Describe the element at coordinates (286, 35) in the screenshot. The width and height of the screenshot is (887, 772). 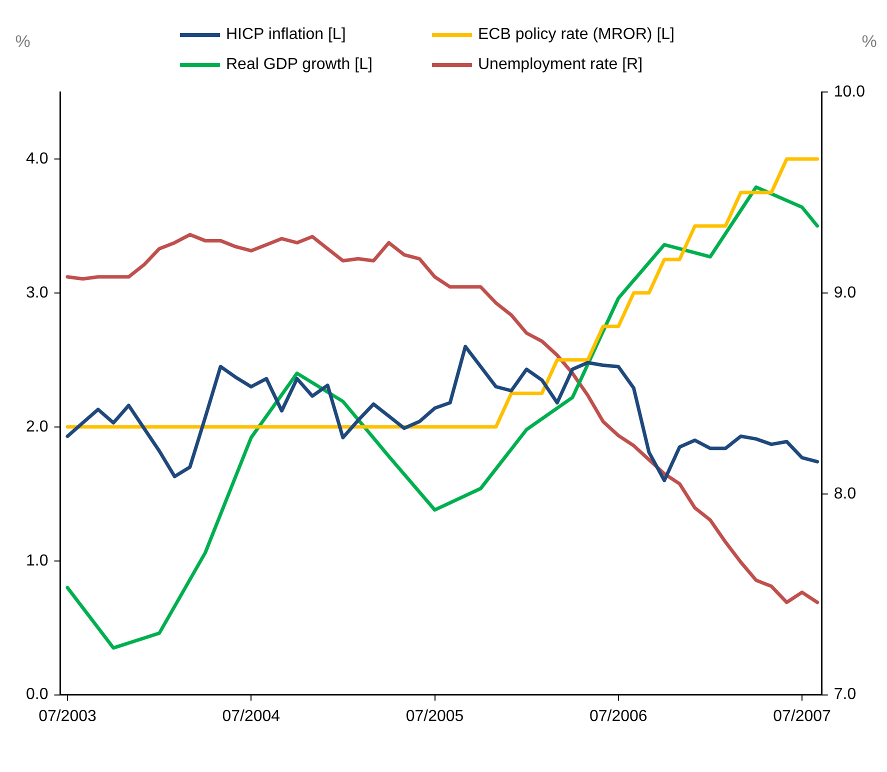
I see `legend-label: HICP inflation [L]` at that location.